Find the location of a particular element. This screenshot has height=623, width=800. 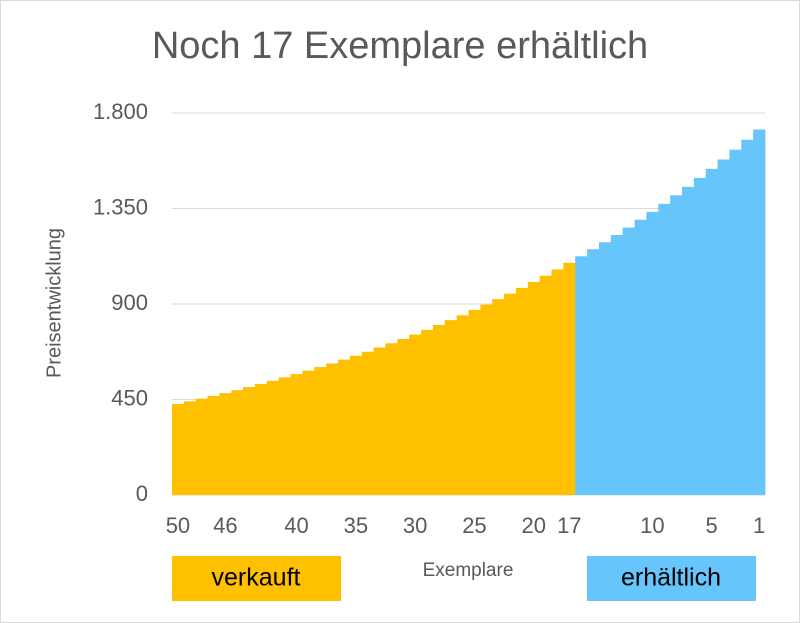

y-tick-label: 450 is located at coordinates (129, 397).